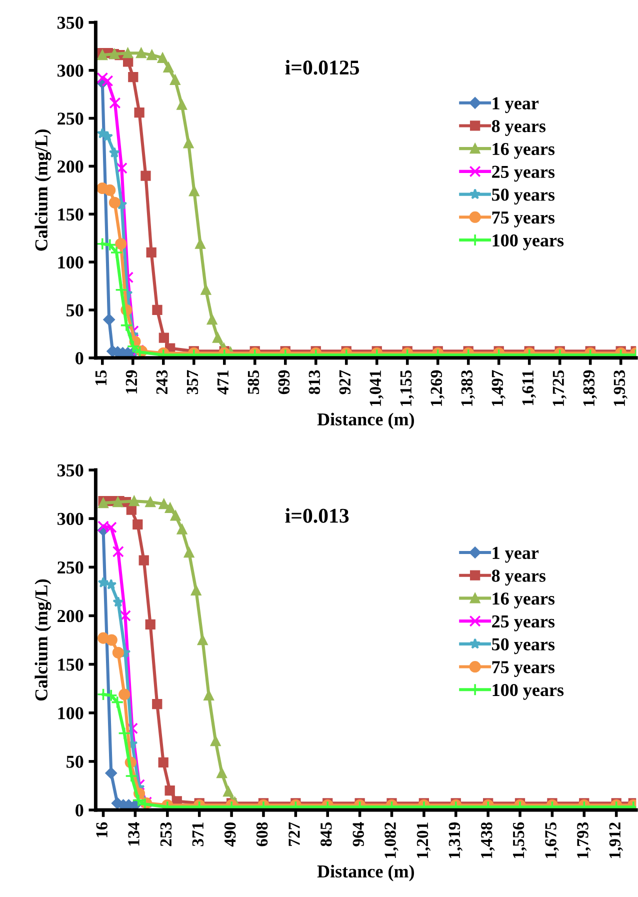 The width and height of the screenshot is (638, 897). Describe the element at coordinates (552, 840) in the screenshot. I see `x-tick-label: 1,675` at that location.